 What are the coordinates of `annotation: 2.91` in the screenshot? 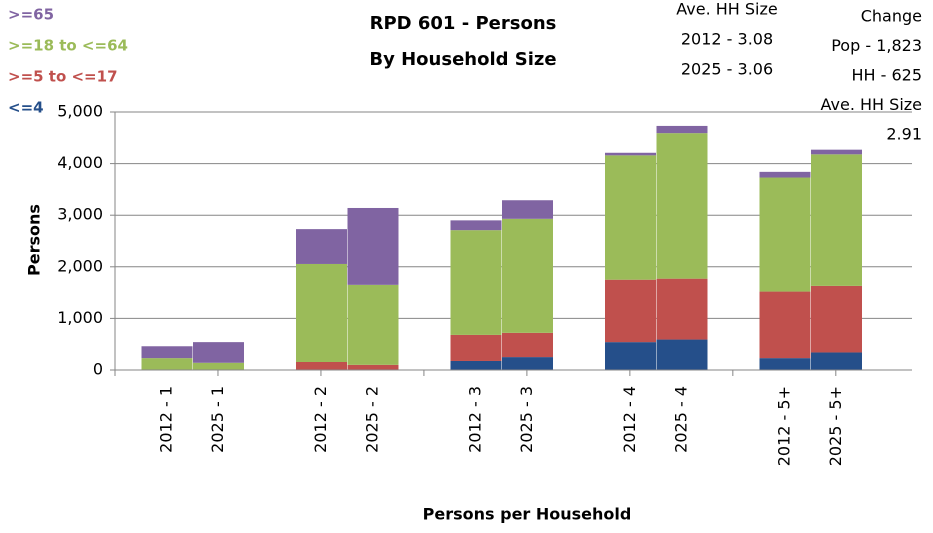 It's located at (904, 134).